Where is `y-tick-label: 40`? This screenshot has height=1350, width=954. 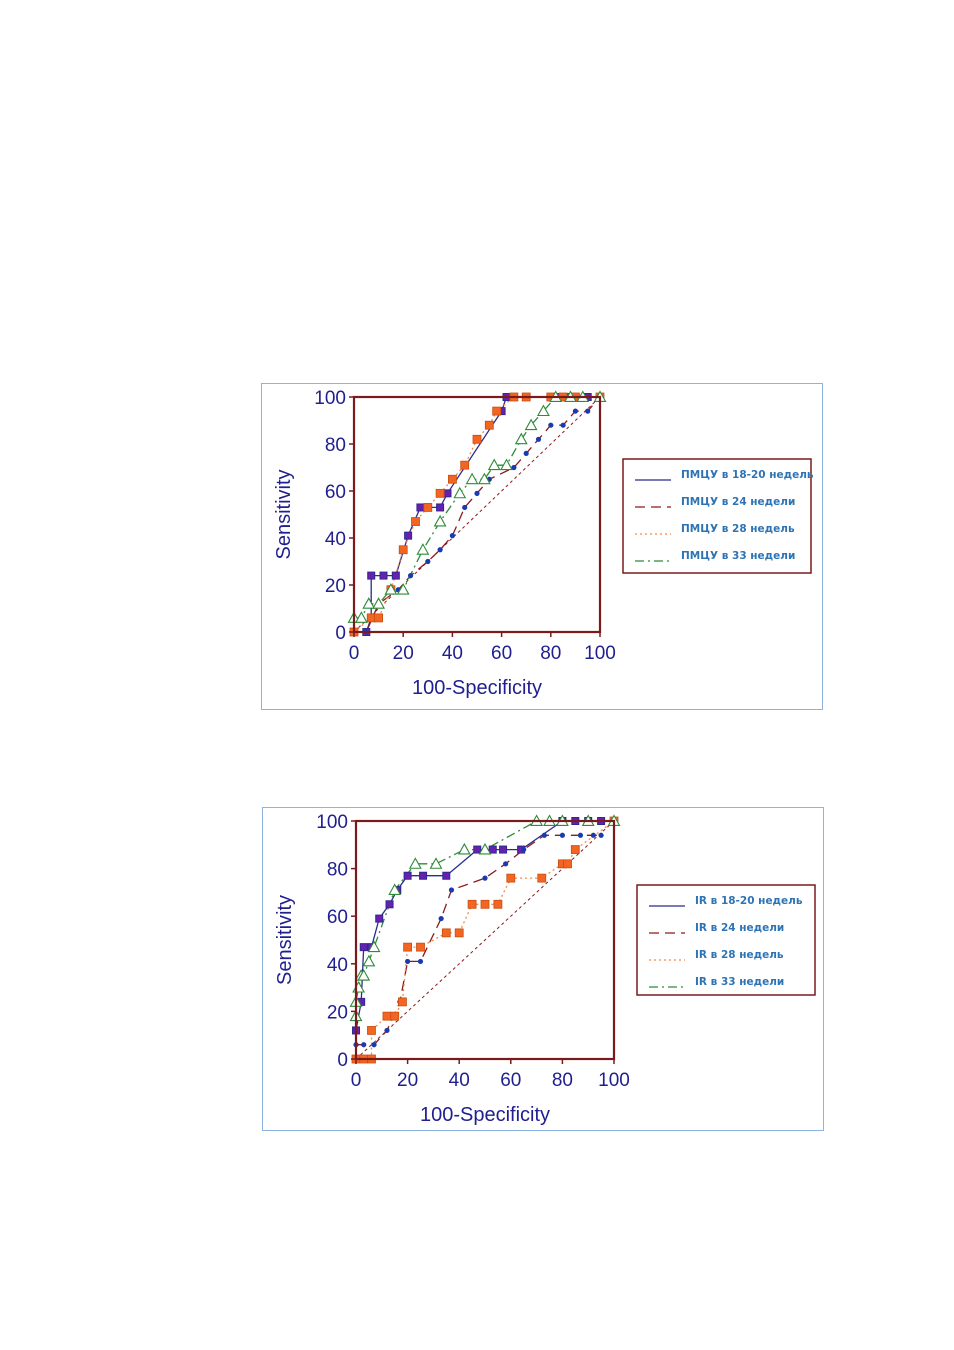 y-tick-label: 40 is located at coordinates (335, 539).